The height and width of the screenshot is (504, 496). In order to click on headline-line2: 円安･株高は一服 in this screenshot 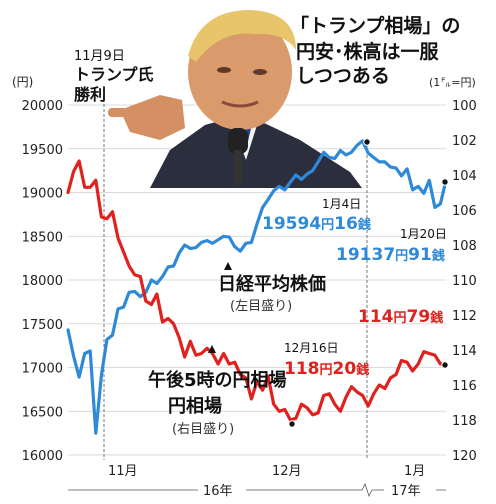, I will do `click(368, 51)`.